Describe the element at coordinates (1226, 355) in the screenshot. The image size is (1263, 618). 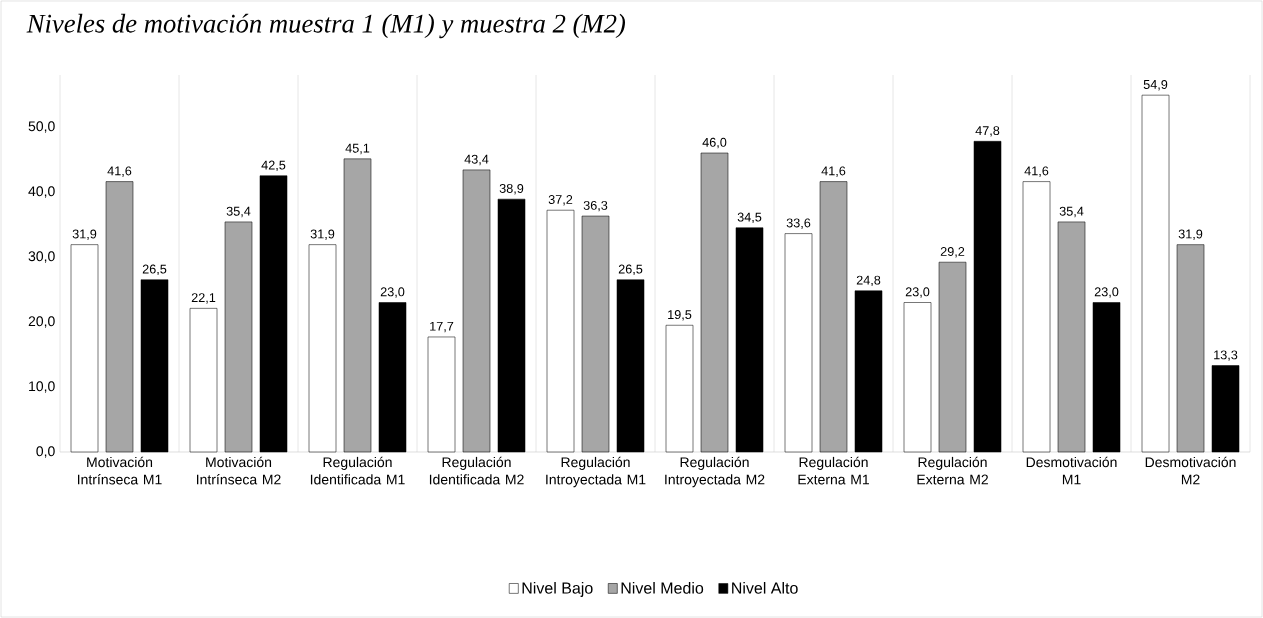
I see `data-label: 13,3` at that location.